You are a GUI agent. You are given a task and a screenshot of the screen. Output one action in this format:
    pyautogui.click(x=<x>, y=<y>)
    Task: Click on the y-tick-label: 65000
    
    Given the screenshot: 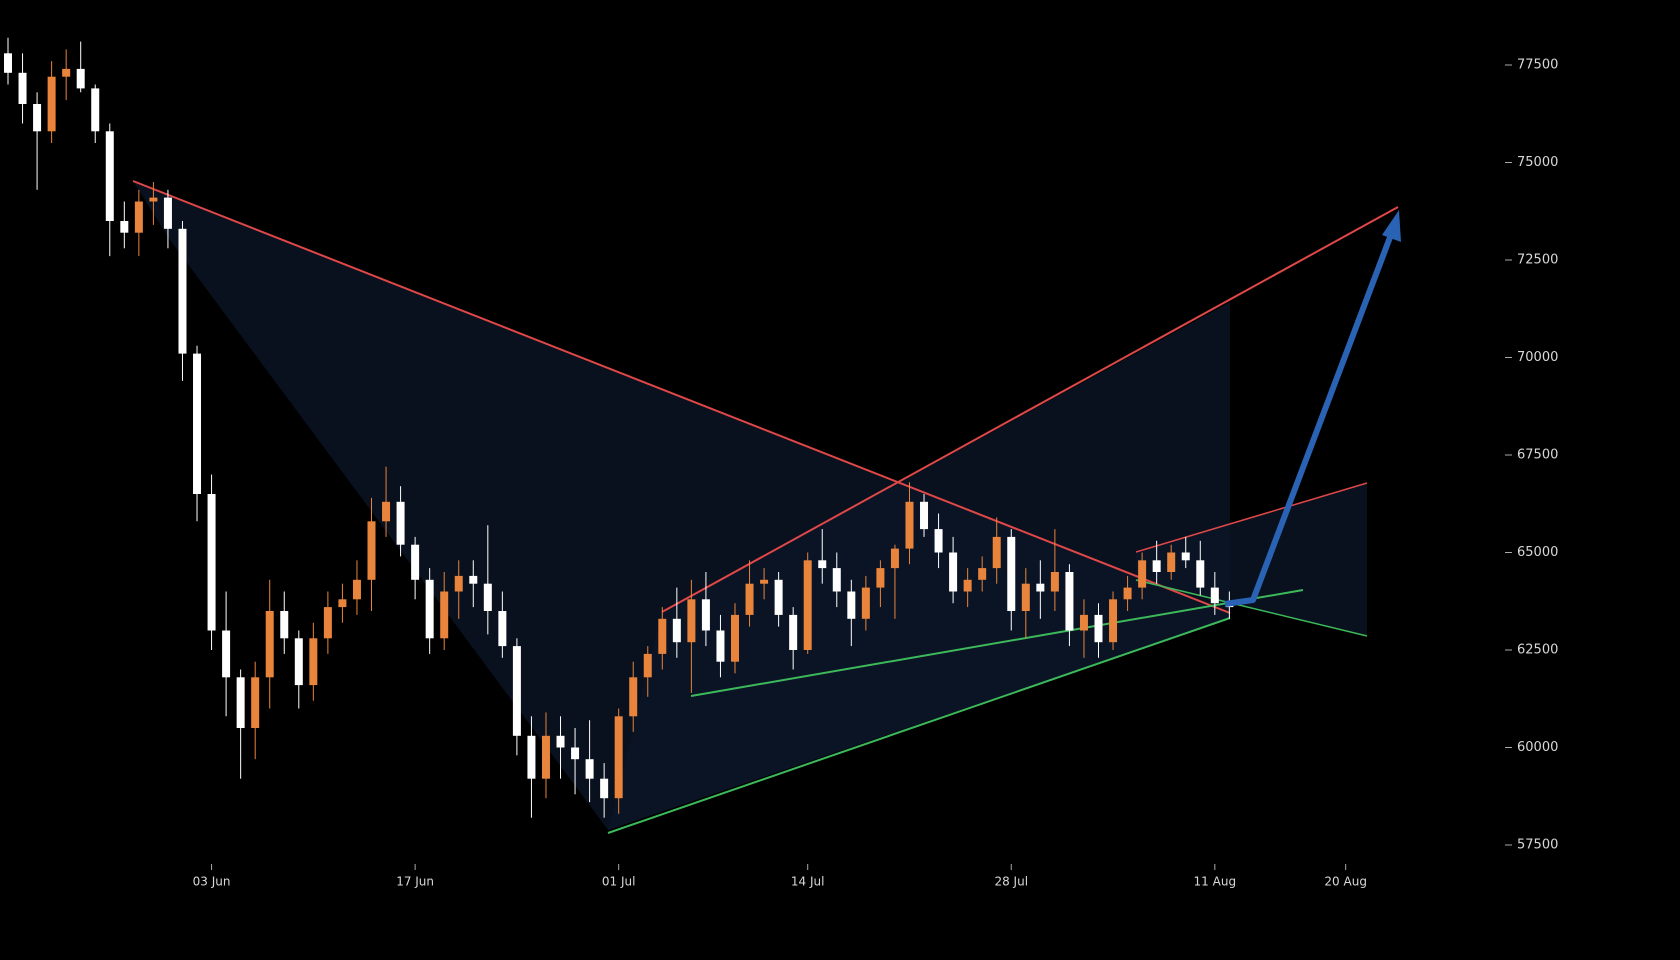 What is the action you would take?
    pyautogui.click(x=1537, y=552)
    